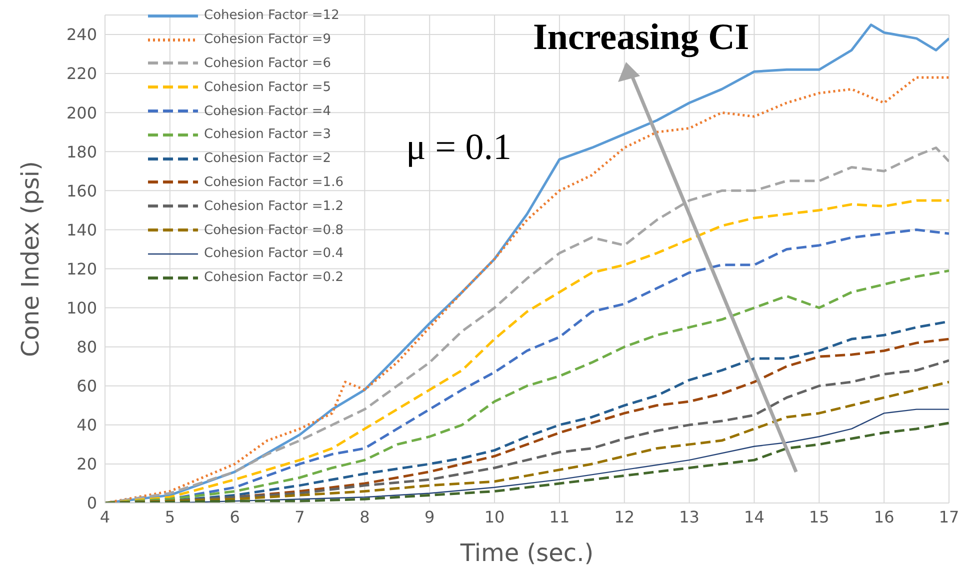 The image size is (977, 575). Describe the element at coordinates (274, 206) in the screenshot. I see `legend-label: Cohesion Factor =1.2` at that location.